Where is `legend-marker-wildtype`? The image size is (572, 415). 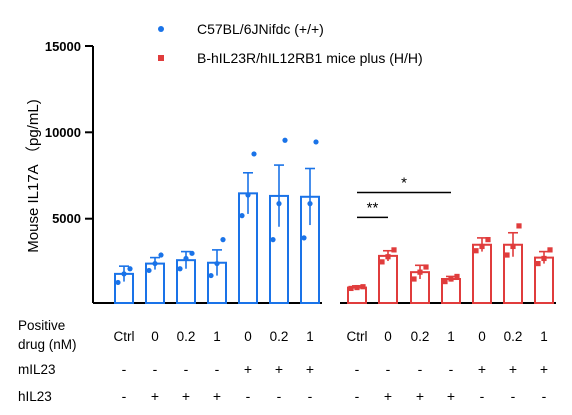
legend-marker-wildtype is located at coordinates (161, 29).